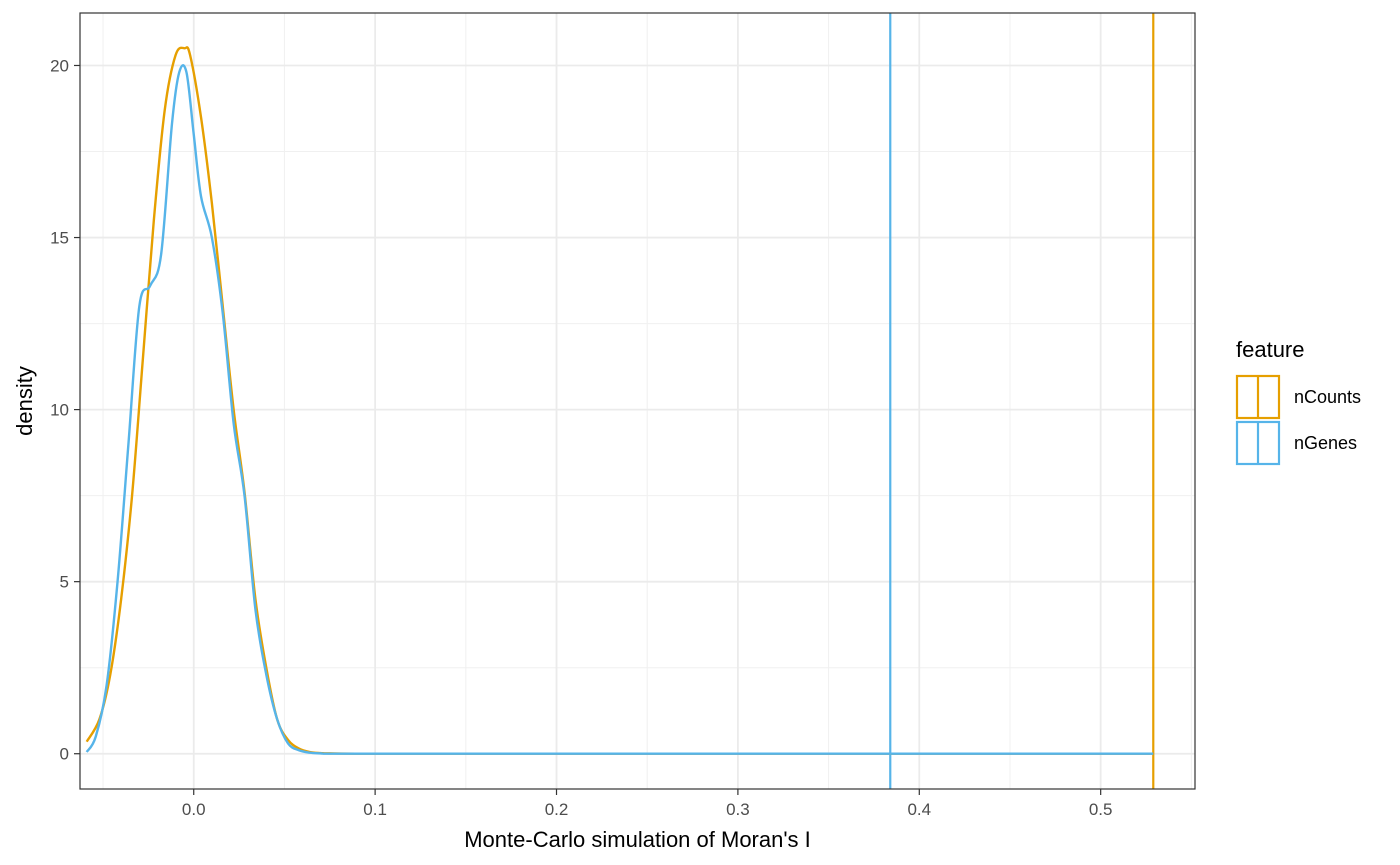 This screenshot has height=865, width=1400. What do you see at coordinates (647, 804) in the screenshot?
I see `x-axis: 0.0 0.1 0.2 0.3 0.4 0.5` at bounding box center [647, 804].